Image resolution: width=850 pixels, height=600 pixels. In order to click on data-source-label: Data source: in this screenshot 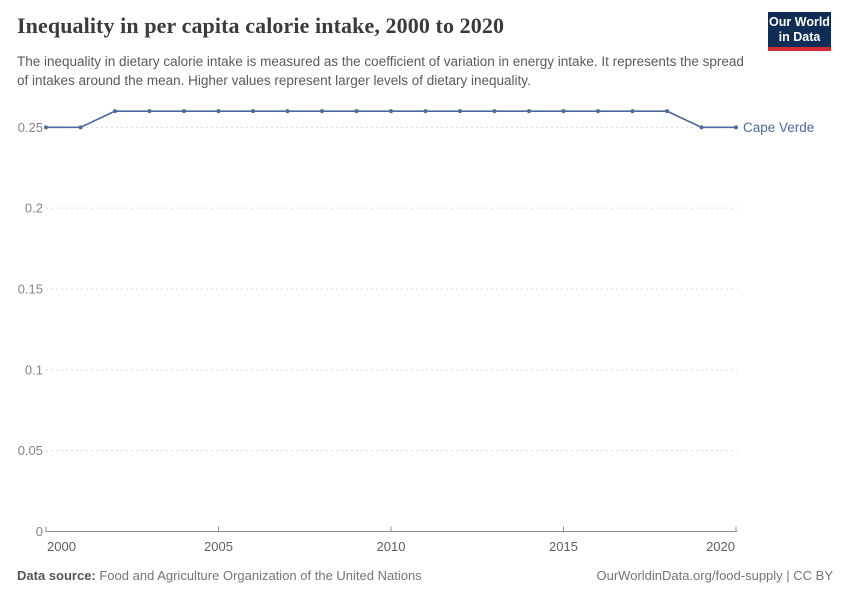, I will do `click(56, 575)`.